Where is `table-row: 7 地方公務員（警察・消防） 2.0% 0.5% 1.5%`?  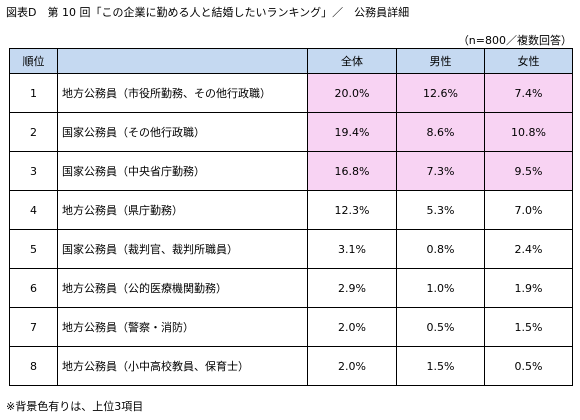
table-row: 7 地方公務員（警察・消防） 2.0% 0.5% 1.5% is located at coordinates (291, 327).